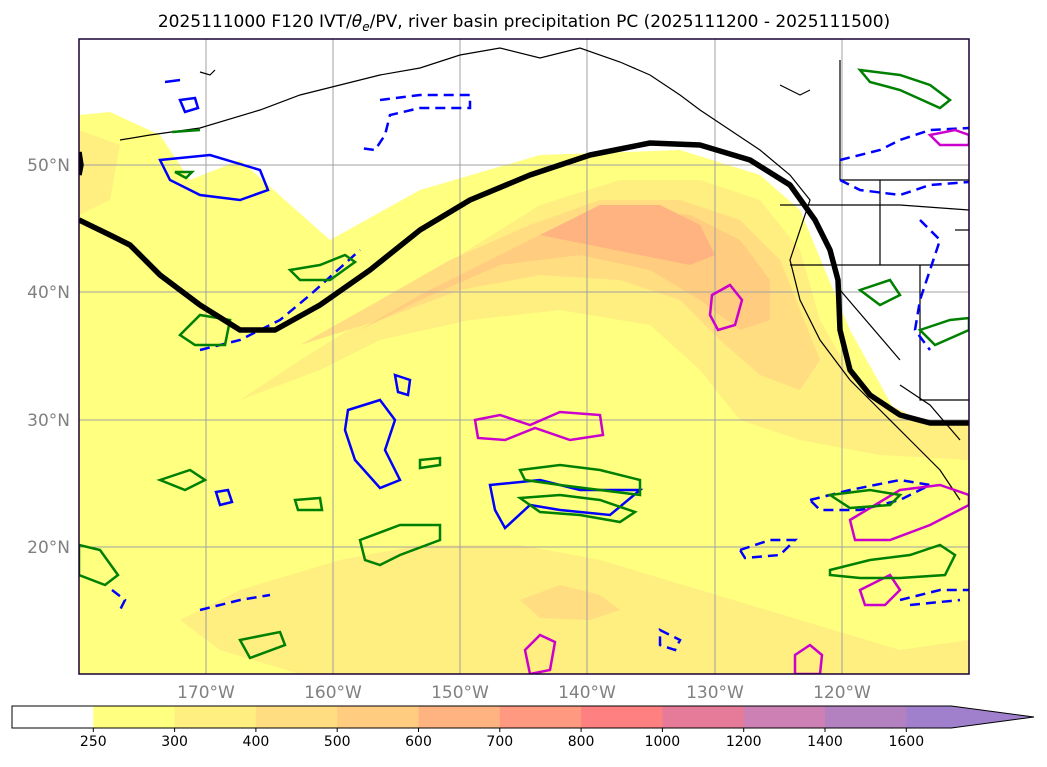  What do you see at coordinates (280, 300) in the screenshot?
I see `theta-e-dashed-b` at bounding box center [280, 300].